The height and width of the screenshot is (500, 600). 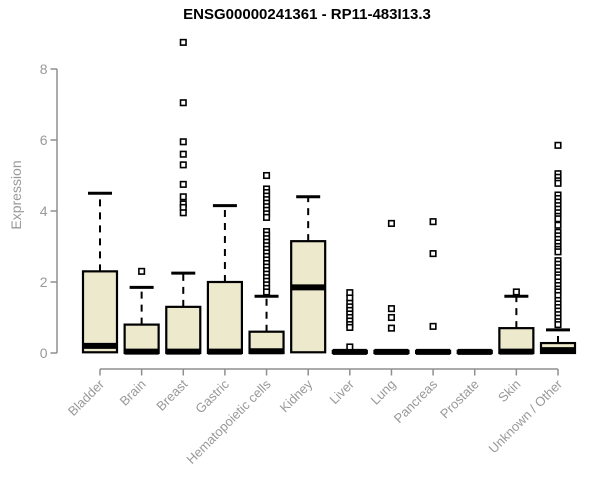 What do you see at coordinates (44, 282) in the screenshot?
I see `y-tick-label: 2` at bounding box center [44, 282].